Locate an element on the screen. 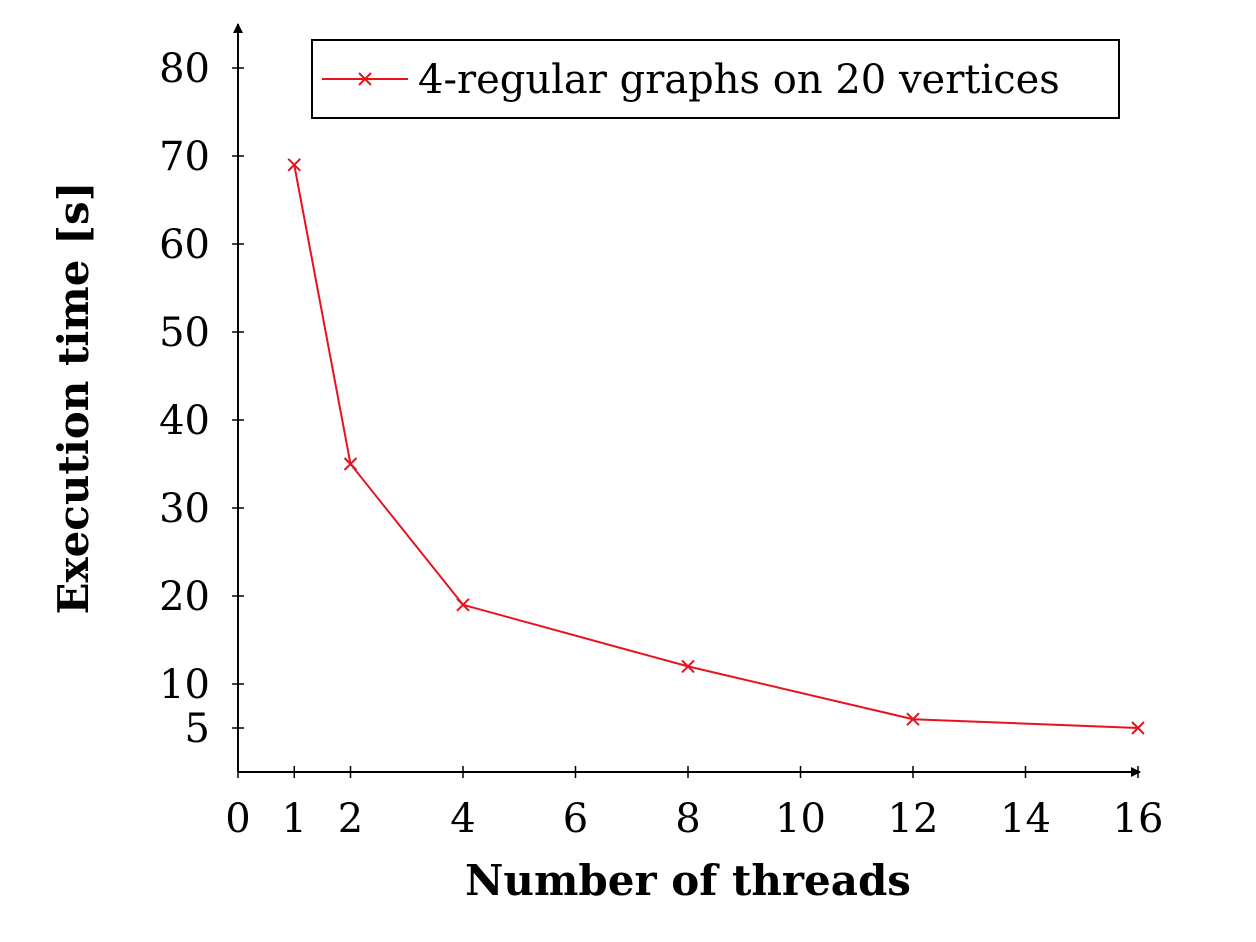 Image resolution: width=1256 pixels, height=942 pixels. y-tick-label: 5 is located at coordinates (197, 729).